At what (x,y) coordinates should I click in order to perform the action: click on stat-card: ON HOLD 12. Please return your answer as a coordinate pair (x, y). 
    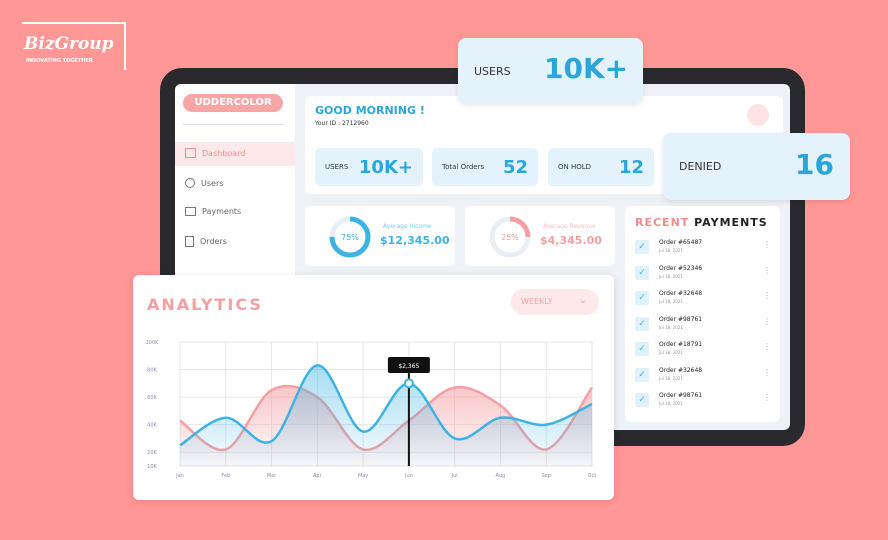
    Looking at the image, I should click on (601, 167).